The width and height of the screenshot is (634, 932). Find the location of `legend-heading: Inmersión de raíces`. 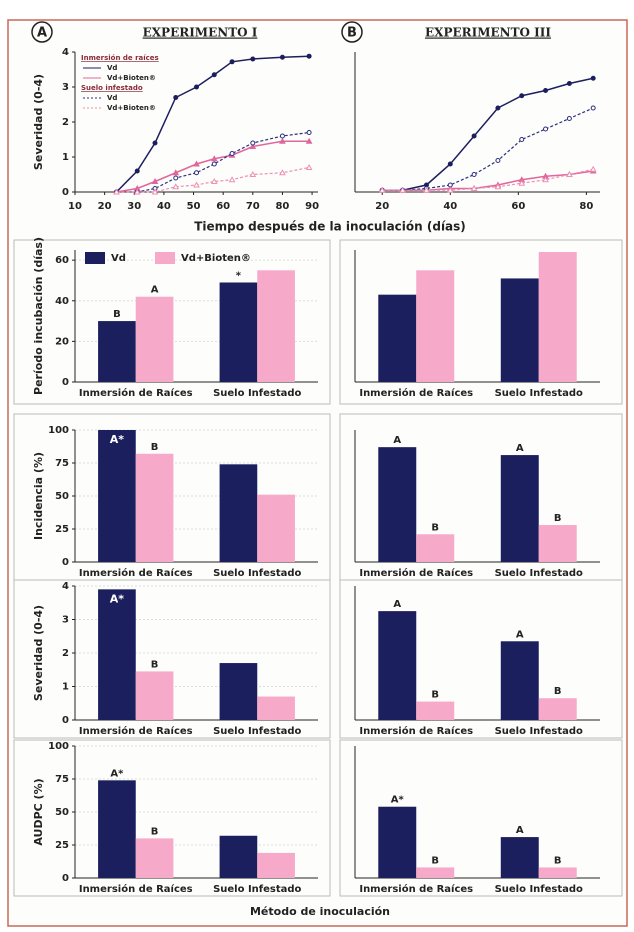

legend-heading: Inmersión de raíces is located at coordinates (120, 58).